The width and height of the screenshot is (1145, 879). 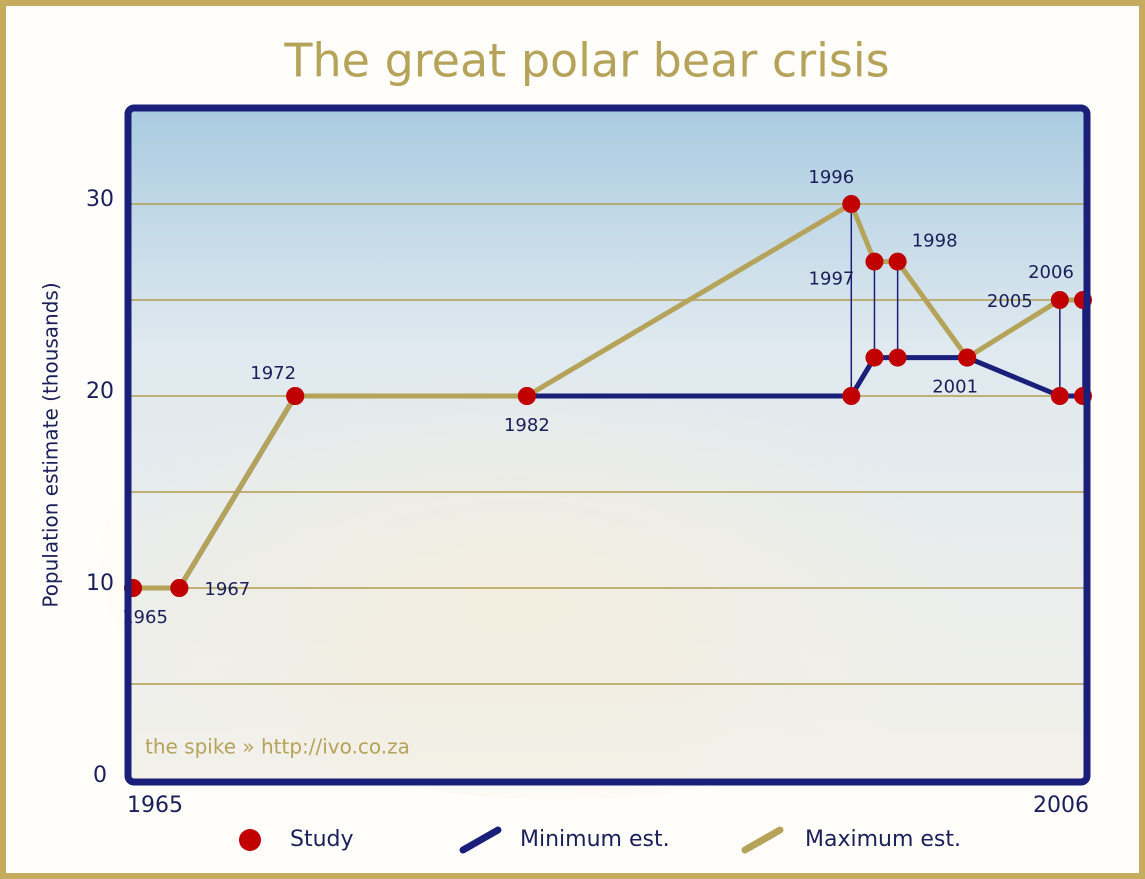 What do you see at coordinates (832, 279) in the screenshot?
I see `point-label: 1997` at bounding box center [832, 279].